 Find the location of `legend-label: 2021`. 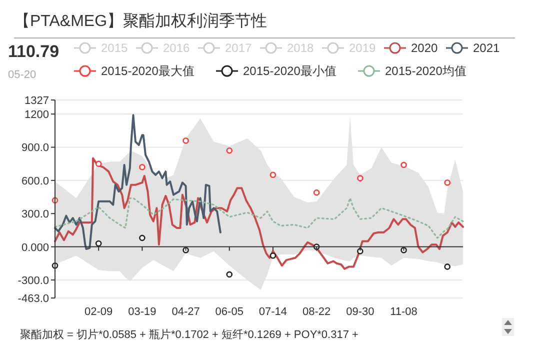

legend-label: 2021 is located at coordinates (486, 48).